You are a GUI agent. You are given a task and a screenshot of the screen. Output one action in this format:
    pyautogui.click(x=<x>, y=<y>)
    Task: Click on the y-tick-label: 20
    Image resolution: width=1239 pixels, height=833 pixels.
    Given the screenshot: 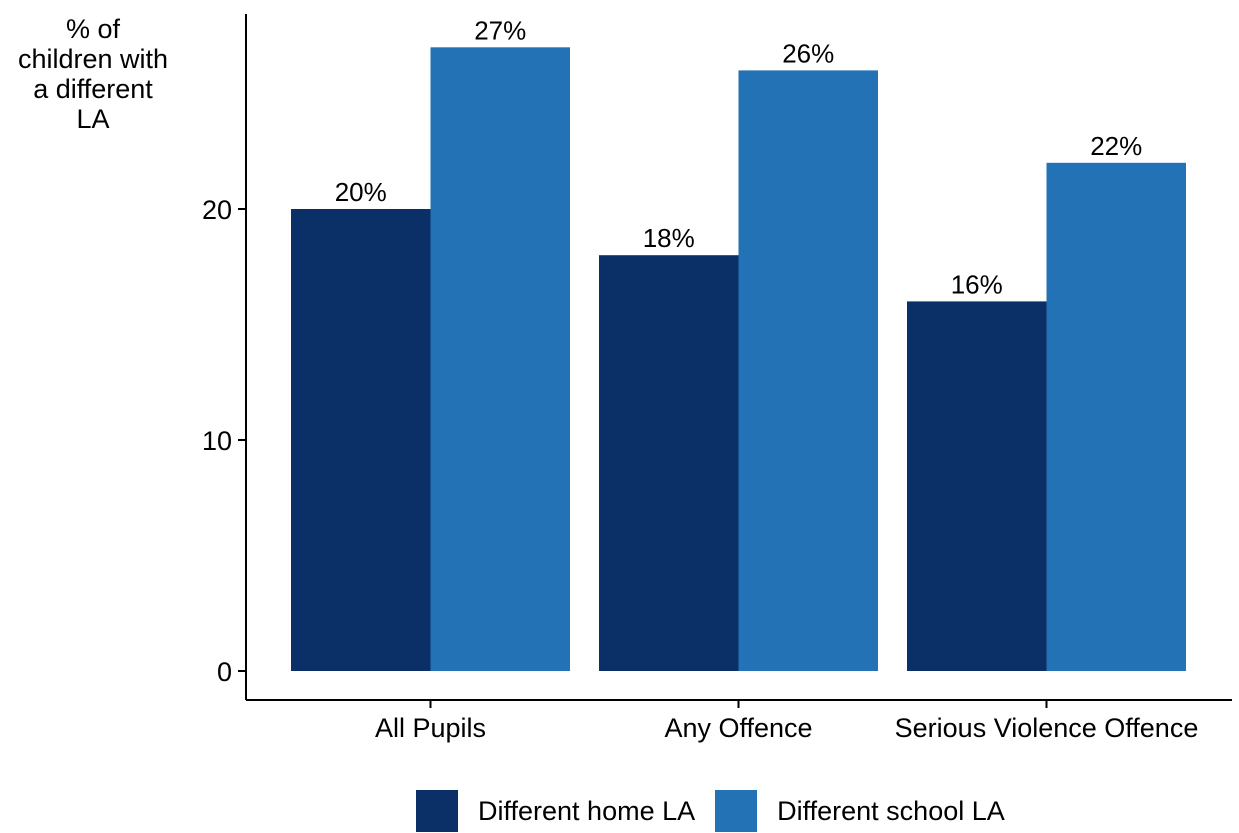 What is the action you would take?
    pyautogui.click(x=217, y=210)
    